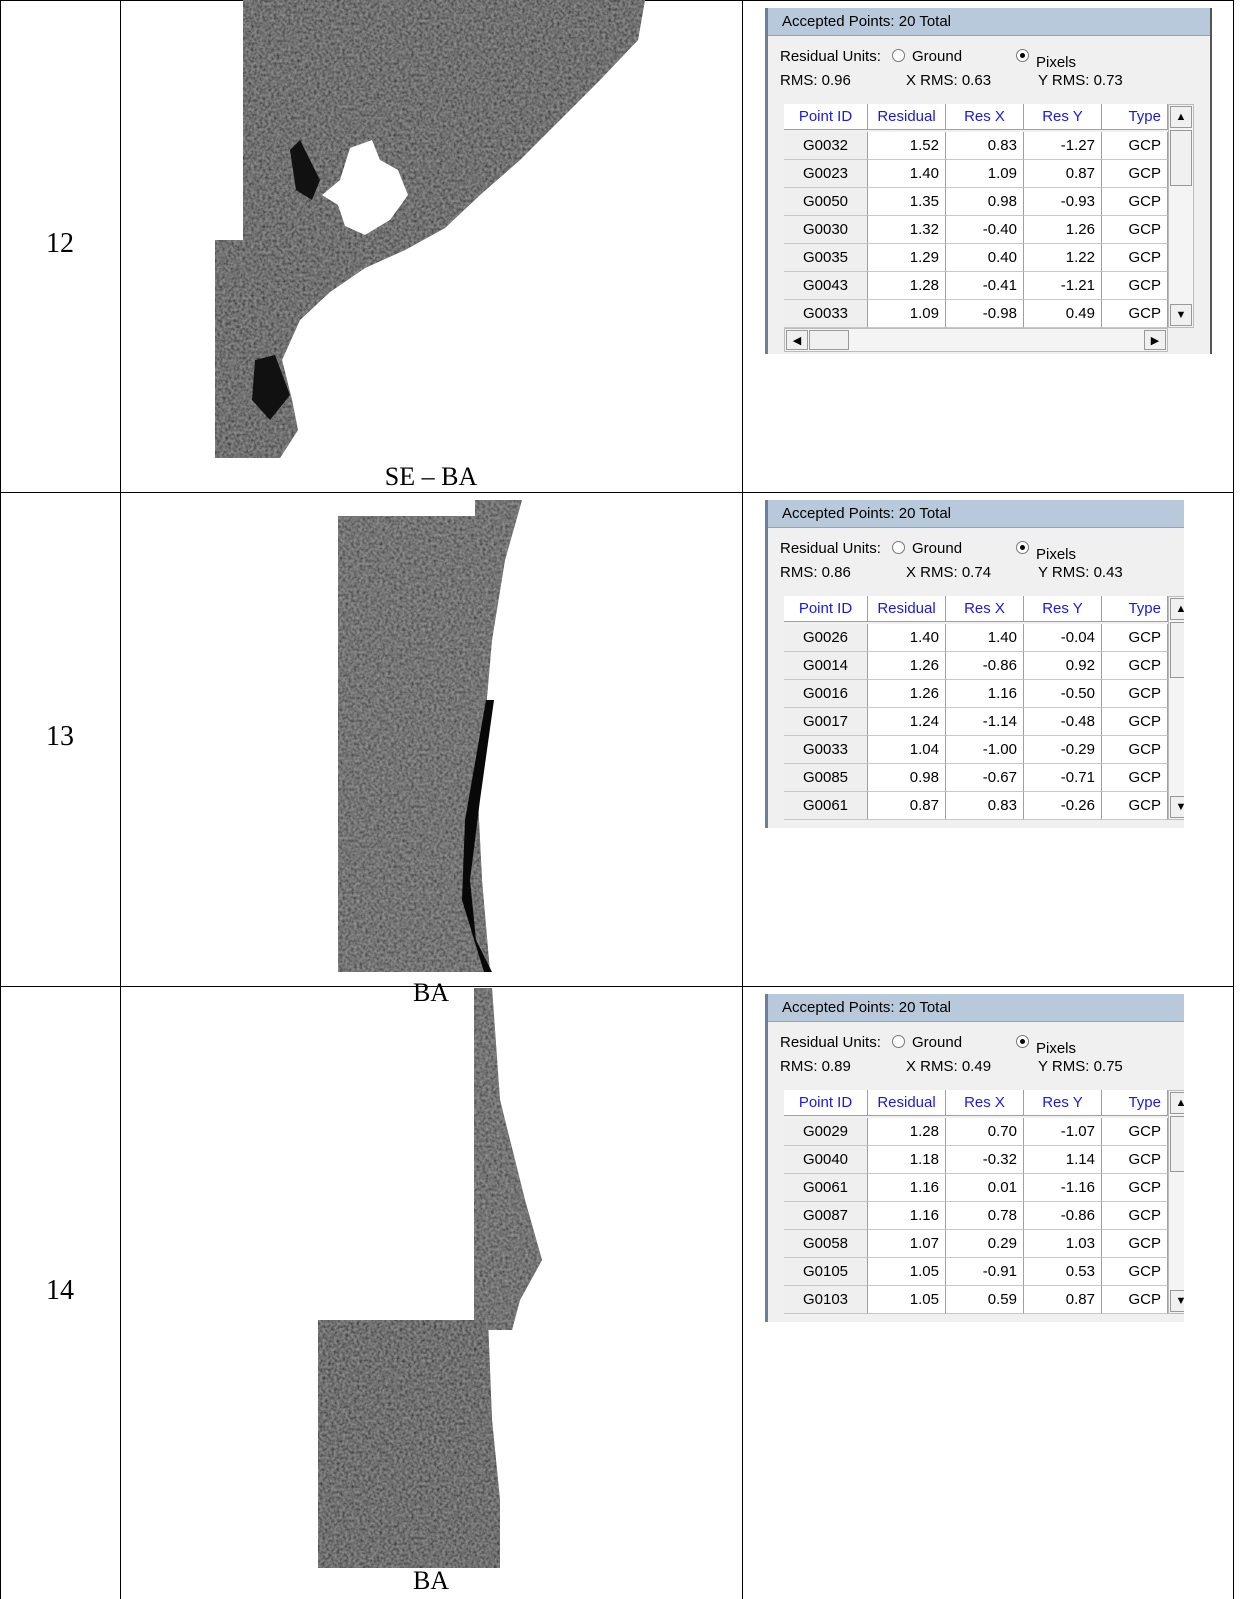 The height and width of the screenshot is (1599, 1254). I want to click on table-cell: 0.70, so click(985, 1132).